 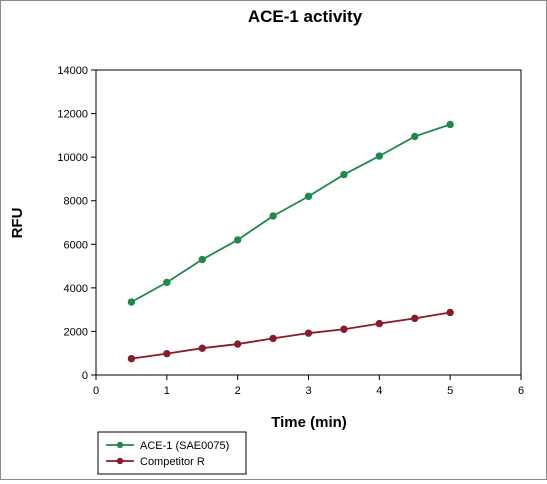 I want to click on legend-label: Competitor R, so click(x=172, y=462).